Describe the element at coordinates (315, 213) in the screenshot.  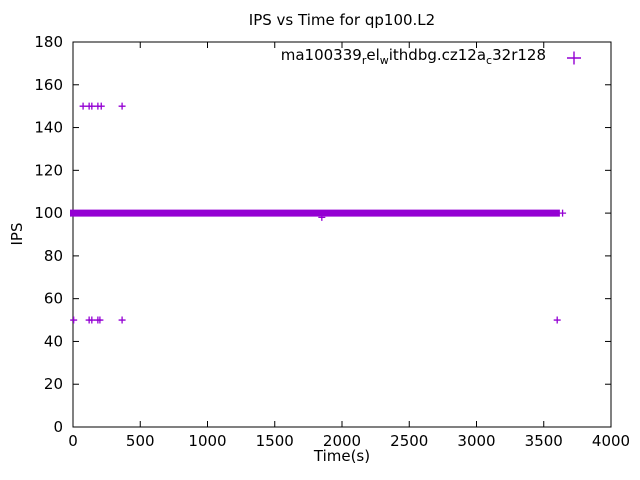
I see `series-dense-band` at that location.